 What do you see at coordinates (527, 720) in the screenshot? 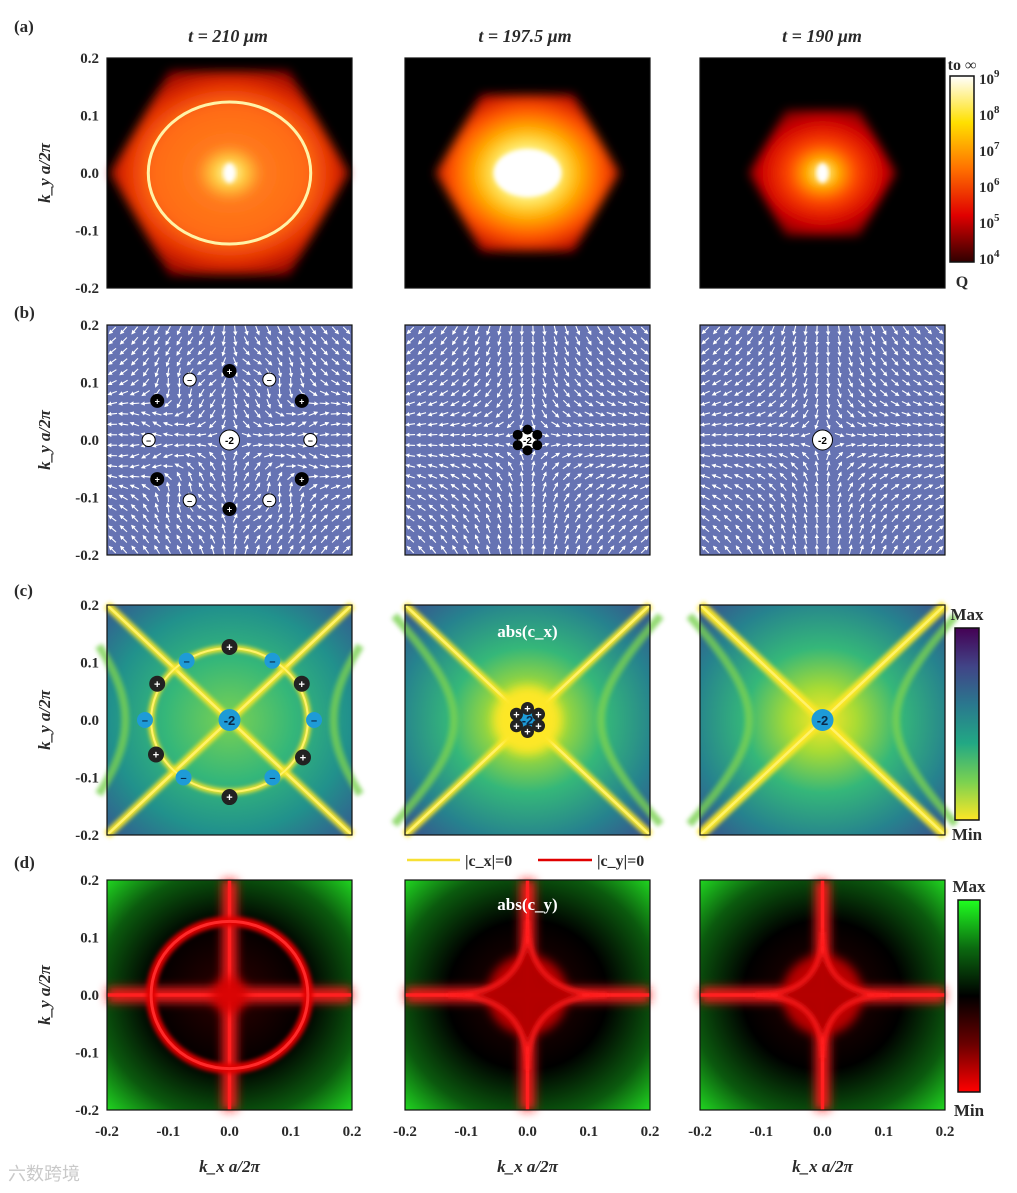
I see `cx-panel: abs(c_x)-2+++ ++ +` at bounding box center [527, 720].